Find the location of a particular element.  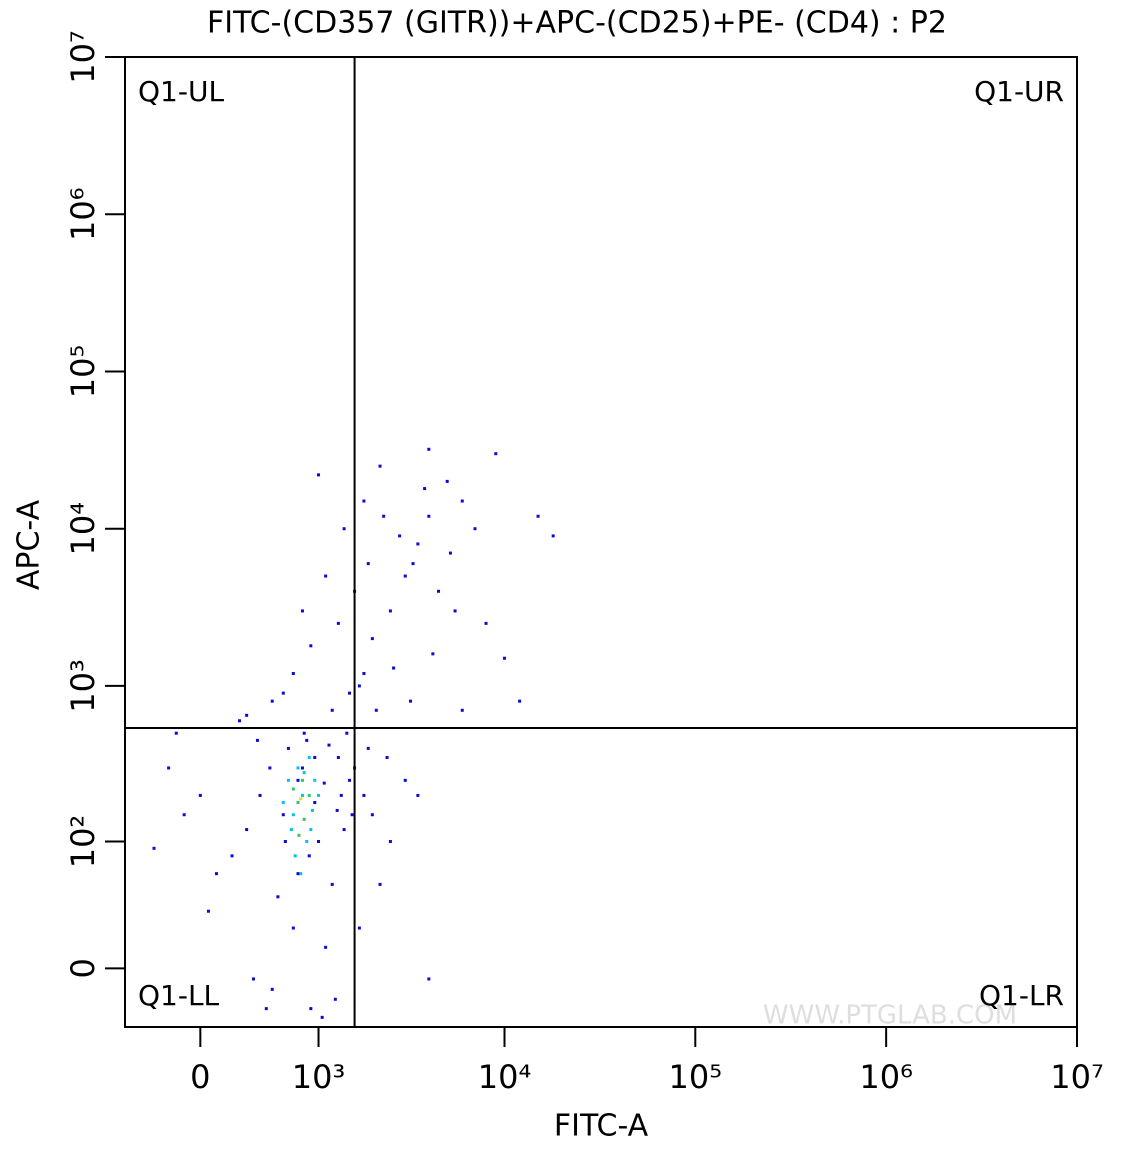

quadrant-label: Q1-LR is located at coordinates (1021, 995).